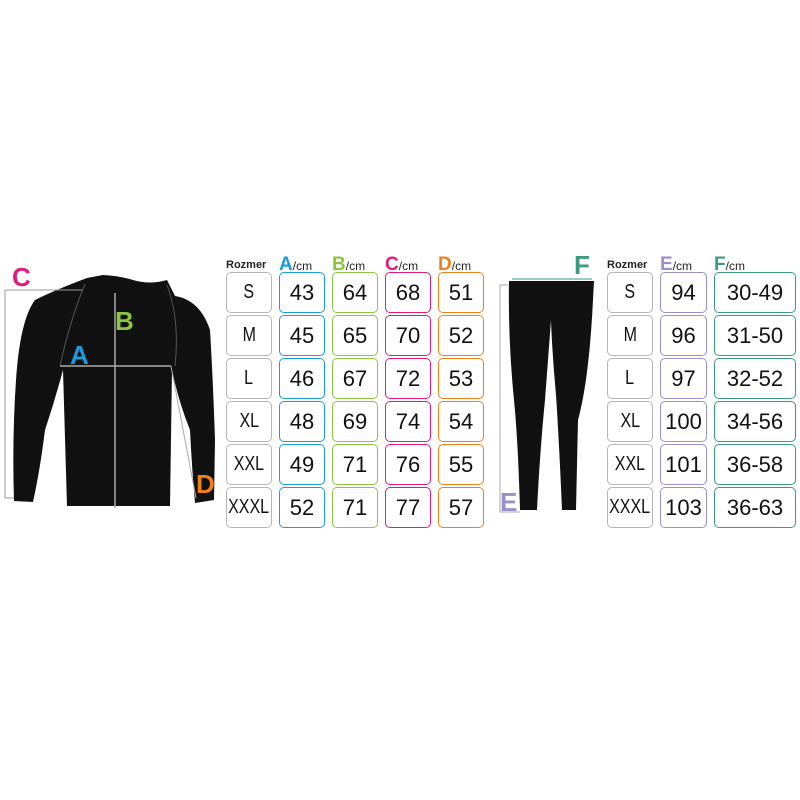 The width and height of the screenshot is (800, 800). What do you see at coordinates (509, 502) in the screenshot?
I see `label-e: E` at bounding box center [509, 502].